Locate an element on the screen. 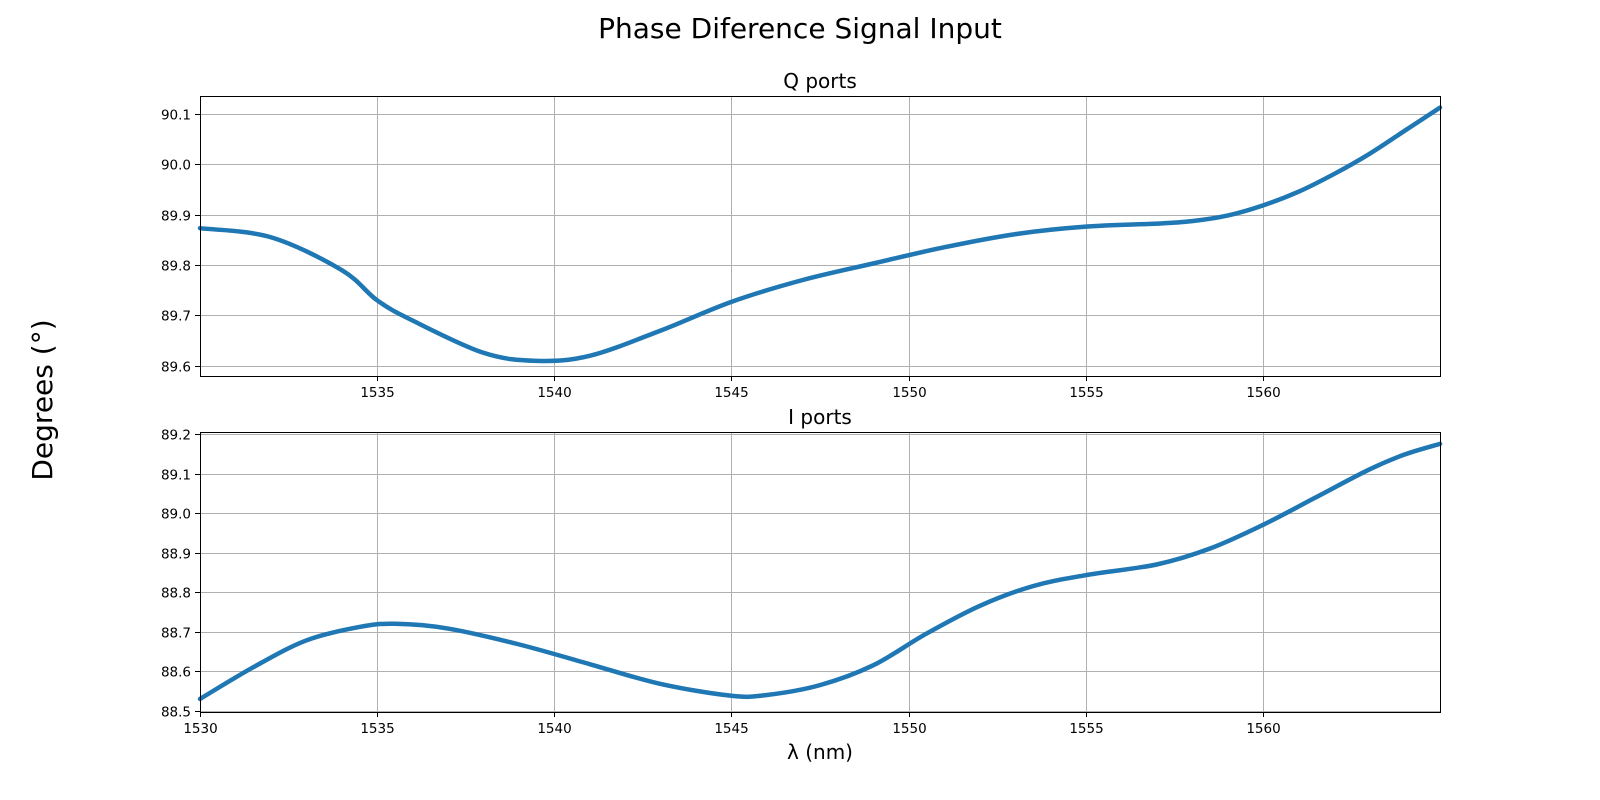 The image size is (1600, 800). q-ports-x-tick-label: 1540 is located at coordinates (554, 393).